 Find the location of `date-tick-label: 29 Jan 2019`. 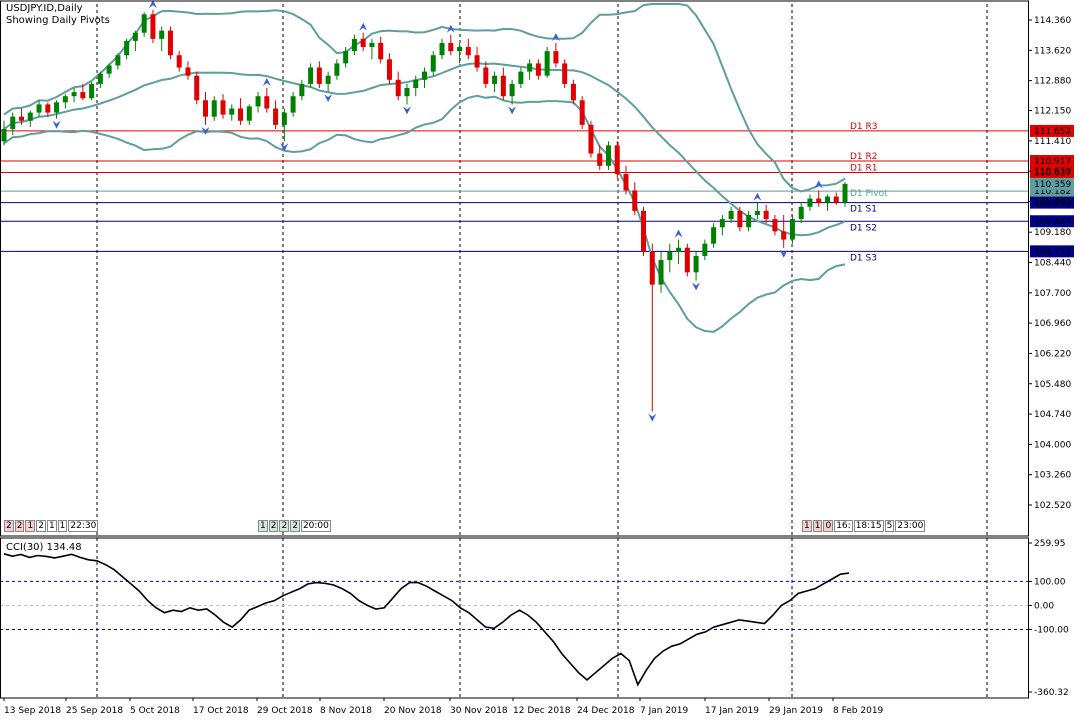

date-tick-label: 29 Jan 2019 is located at coordinates (796, 711).